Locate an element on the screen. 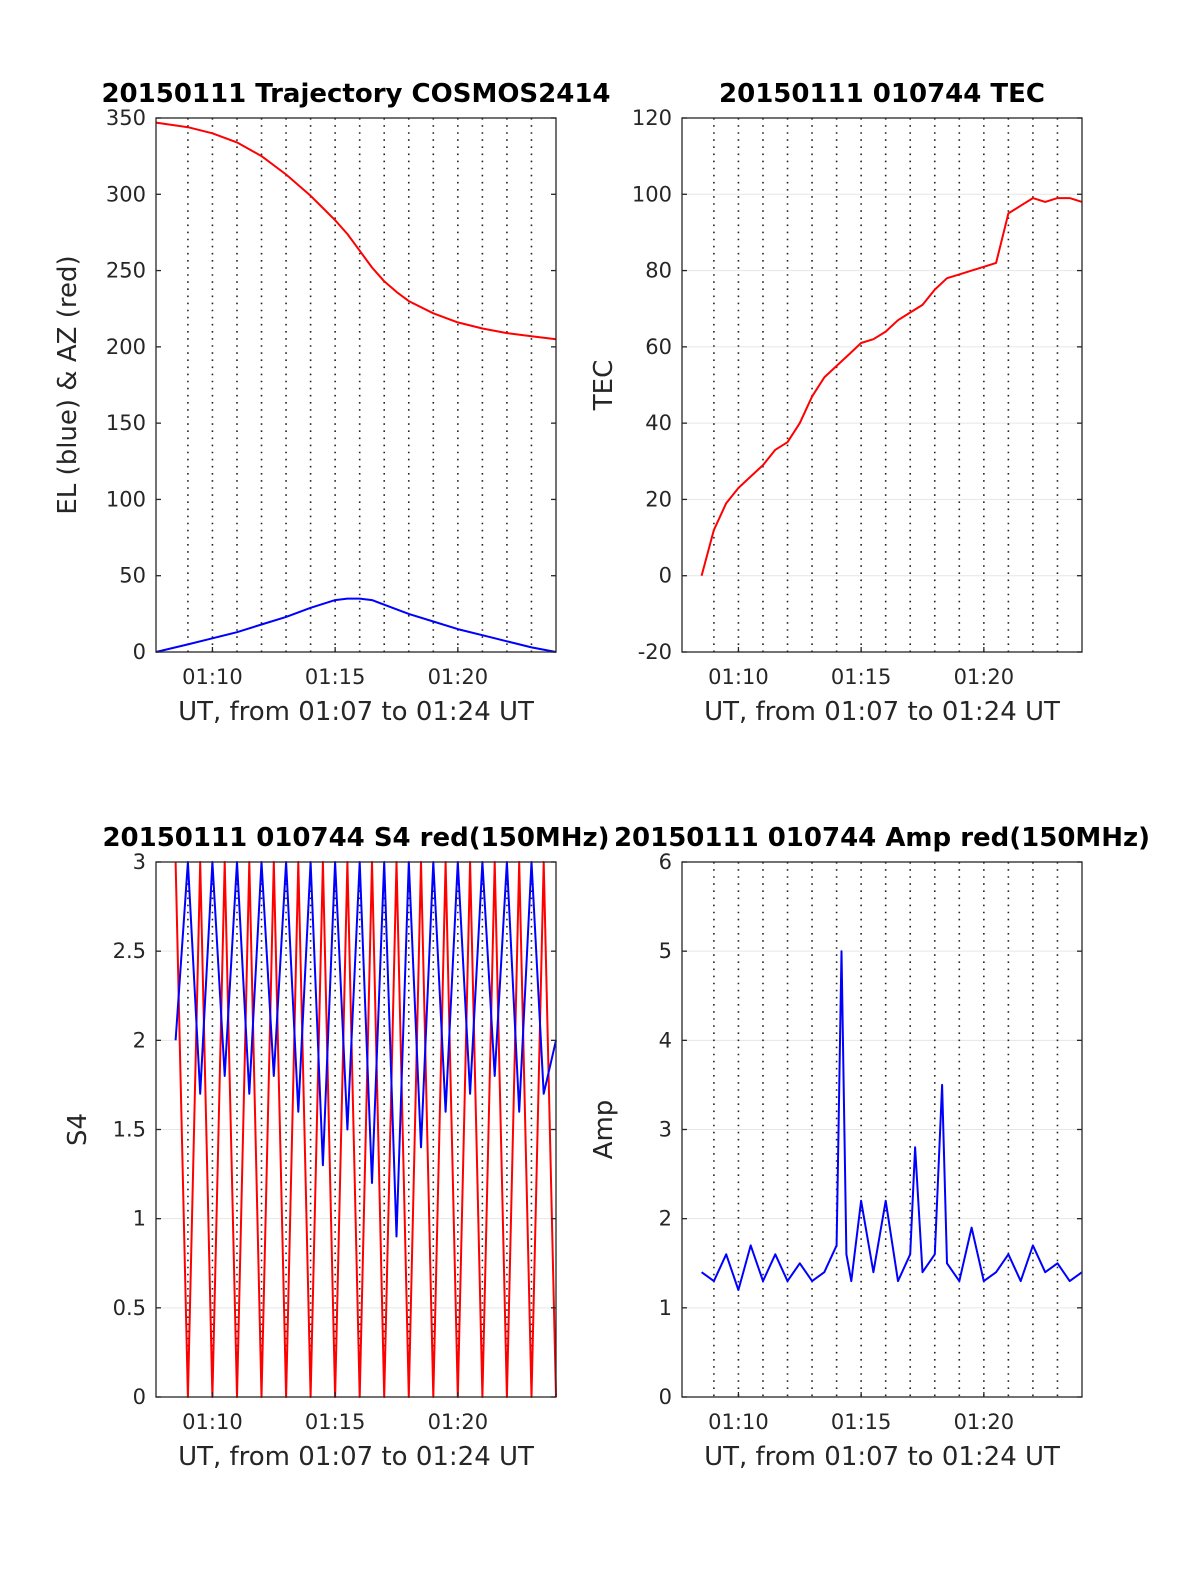  y-tick-label: 20 is located at coordinates (658, 499).